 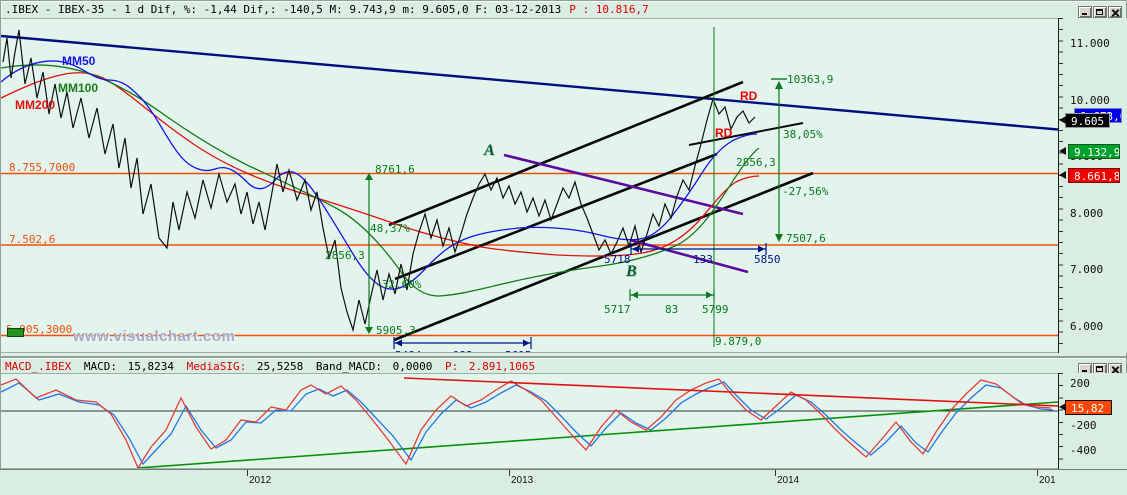 What do you see at coordinates (79, 61) in the screenshot?
I see `mm50-label: MM50` at bounding box center [79, 61].